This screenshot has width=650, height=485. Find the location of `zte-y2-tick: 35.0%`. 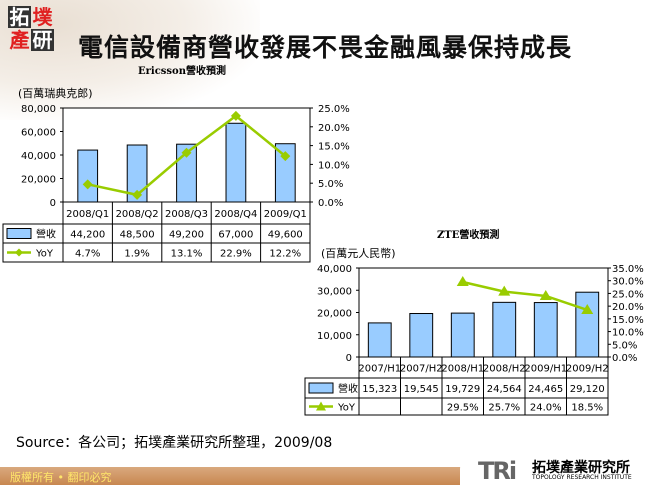

zte-y2-tick: 35.0% is located at coordinates (628, 269).